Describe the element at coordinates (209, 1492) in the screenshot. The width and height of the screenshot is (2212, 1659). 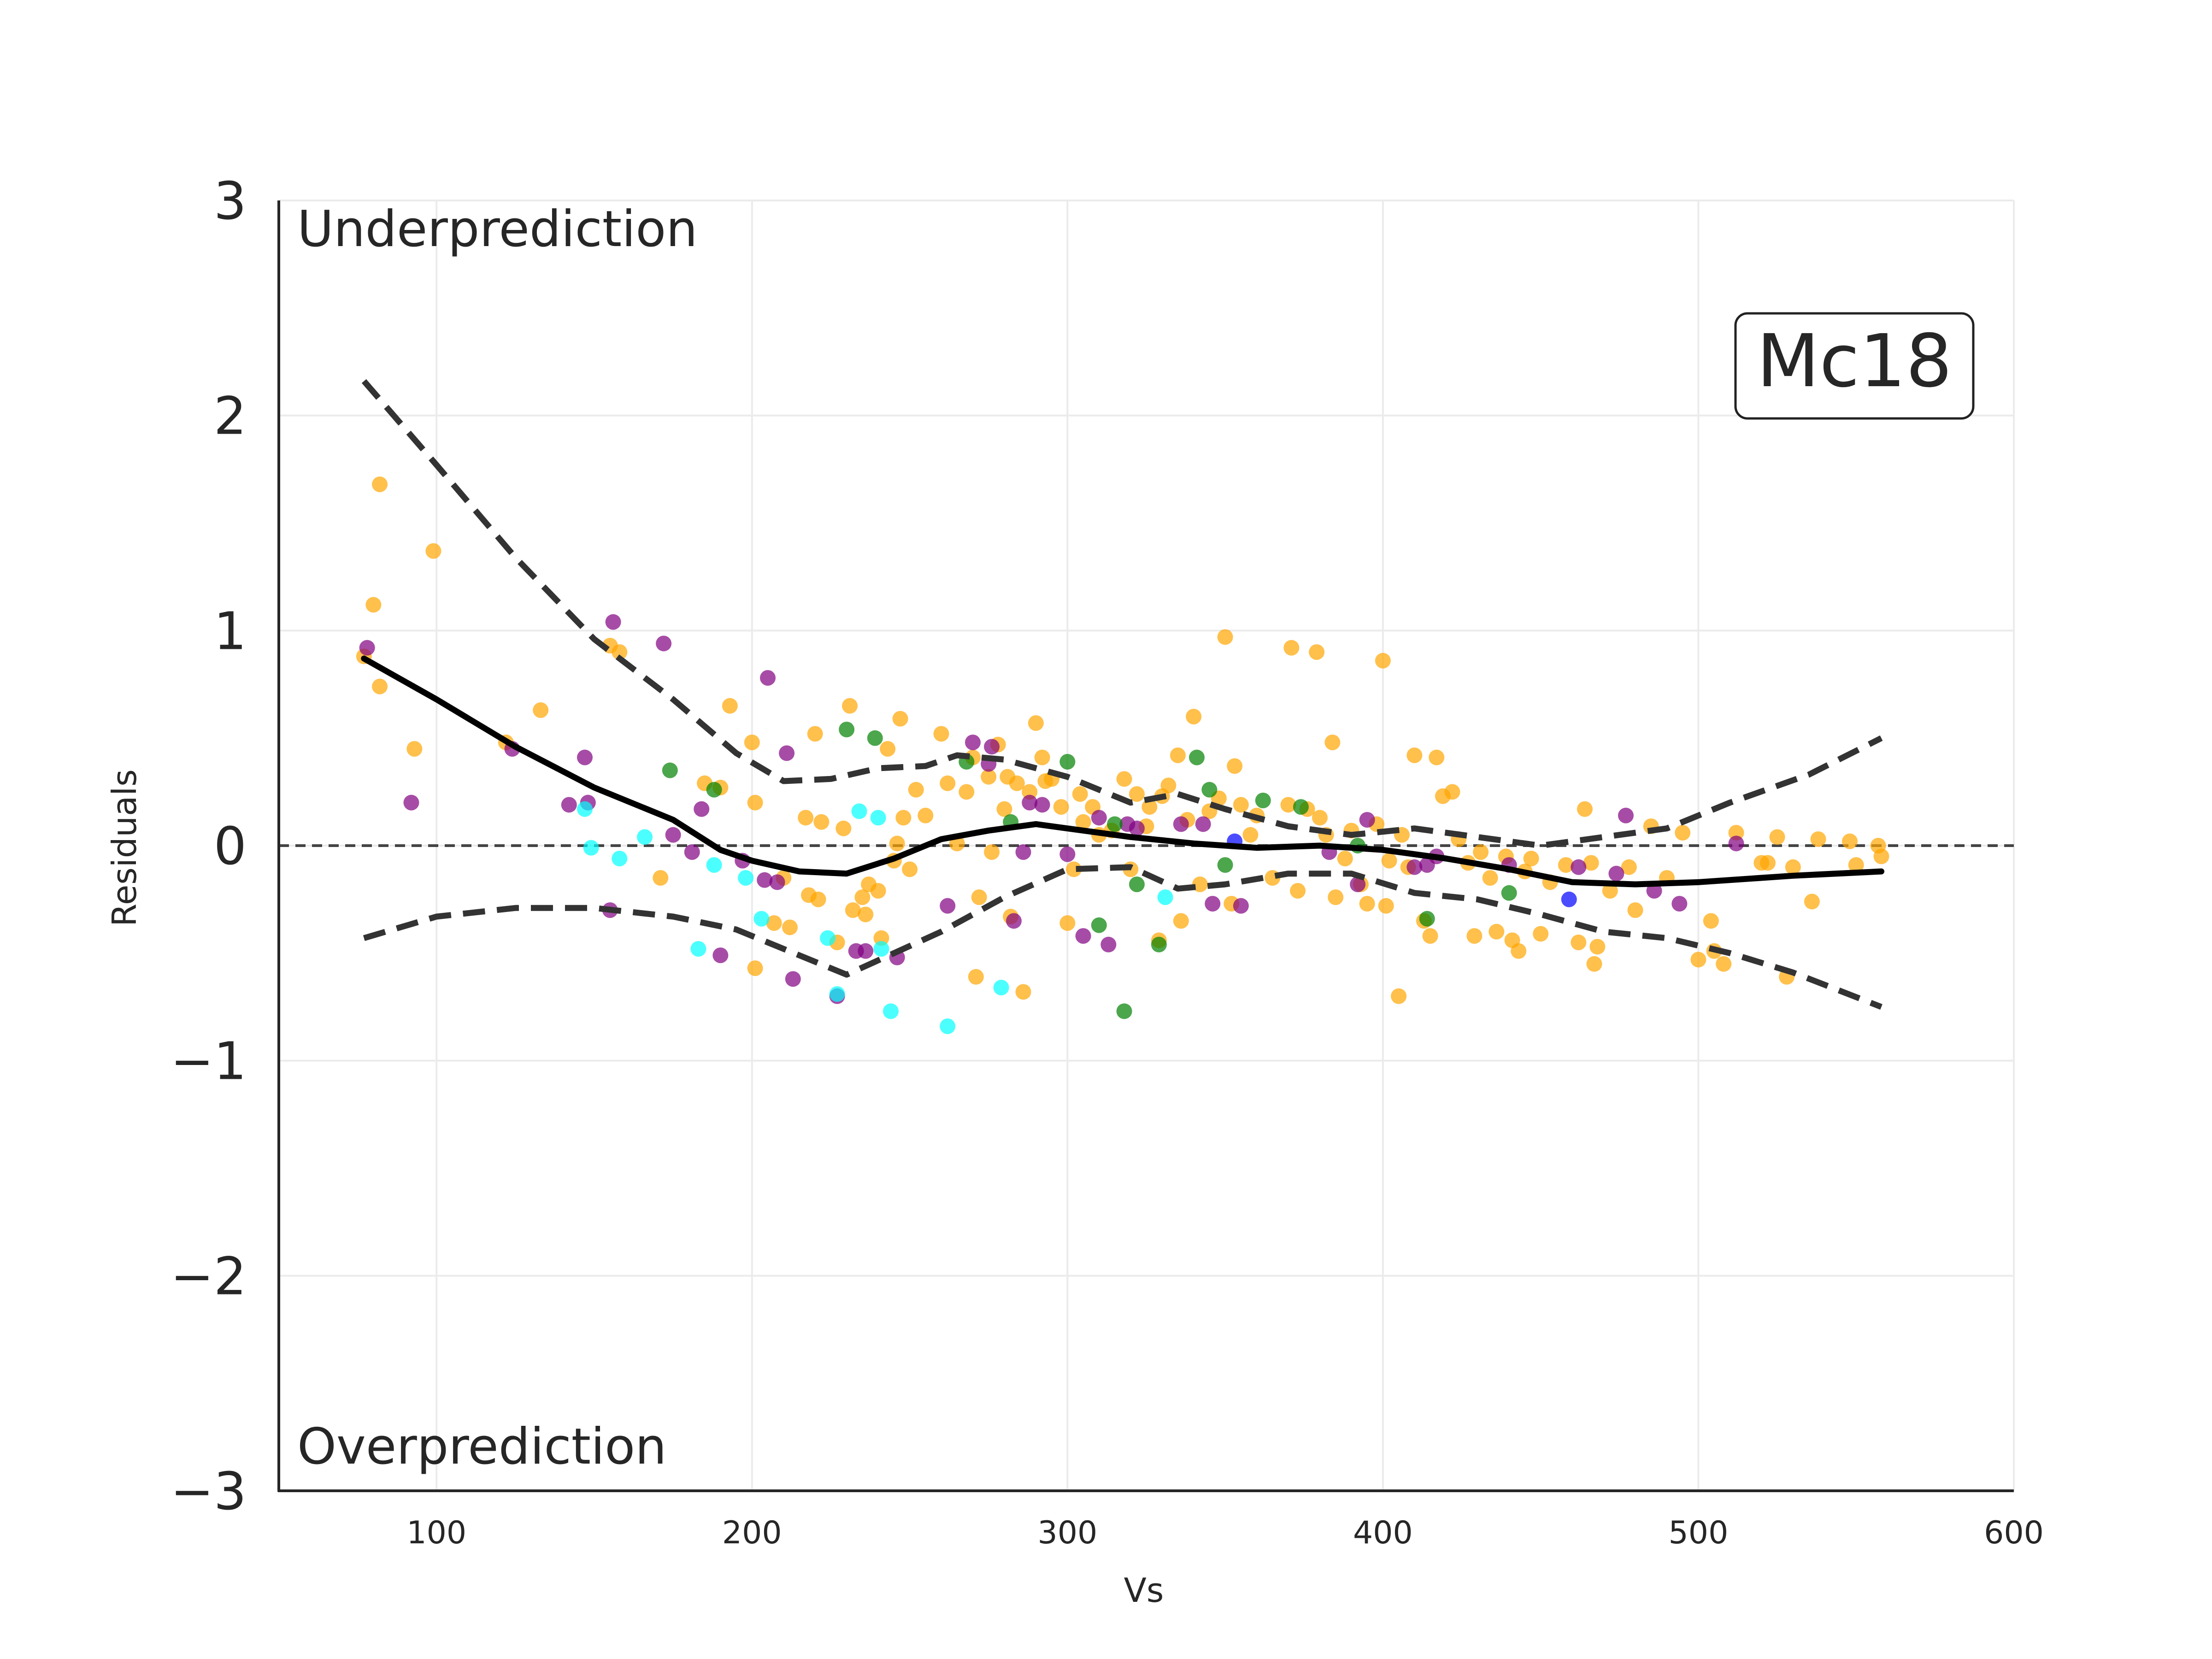
I see `y-tick-label: −3` at that location.